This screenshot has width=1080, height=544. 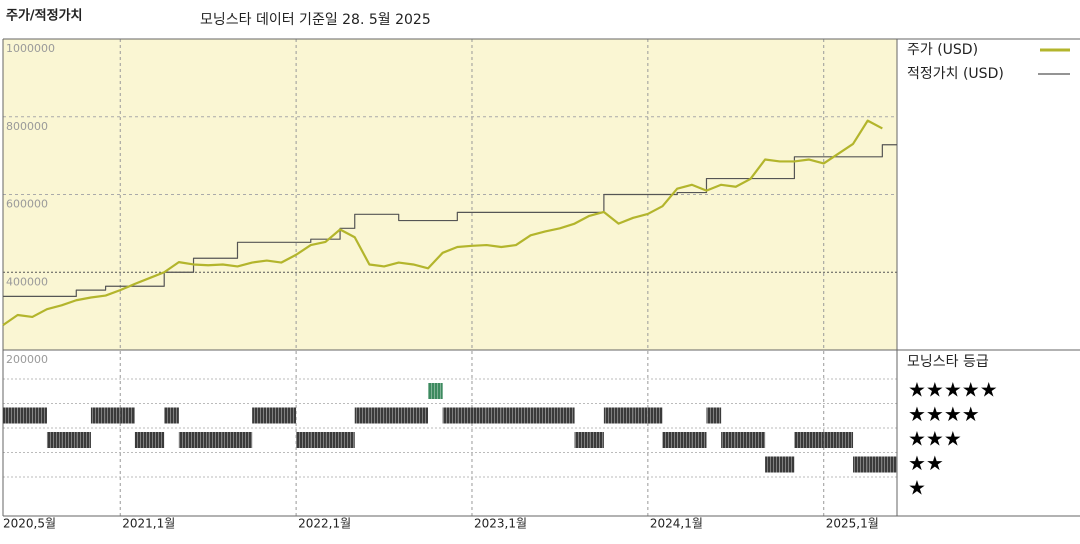 What do you see at coordinates (27, 204) in the screenshot?
I see `y-tick-label: 600000` at bounding box center [27, 204].